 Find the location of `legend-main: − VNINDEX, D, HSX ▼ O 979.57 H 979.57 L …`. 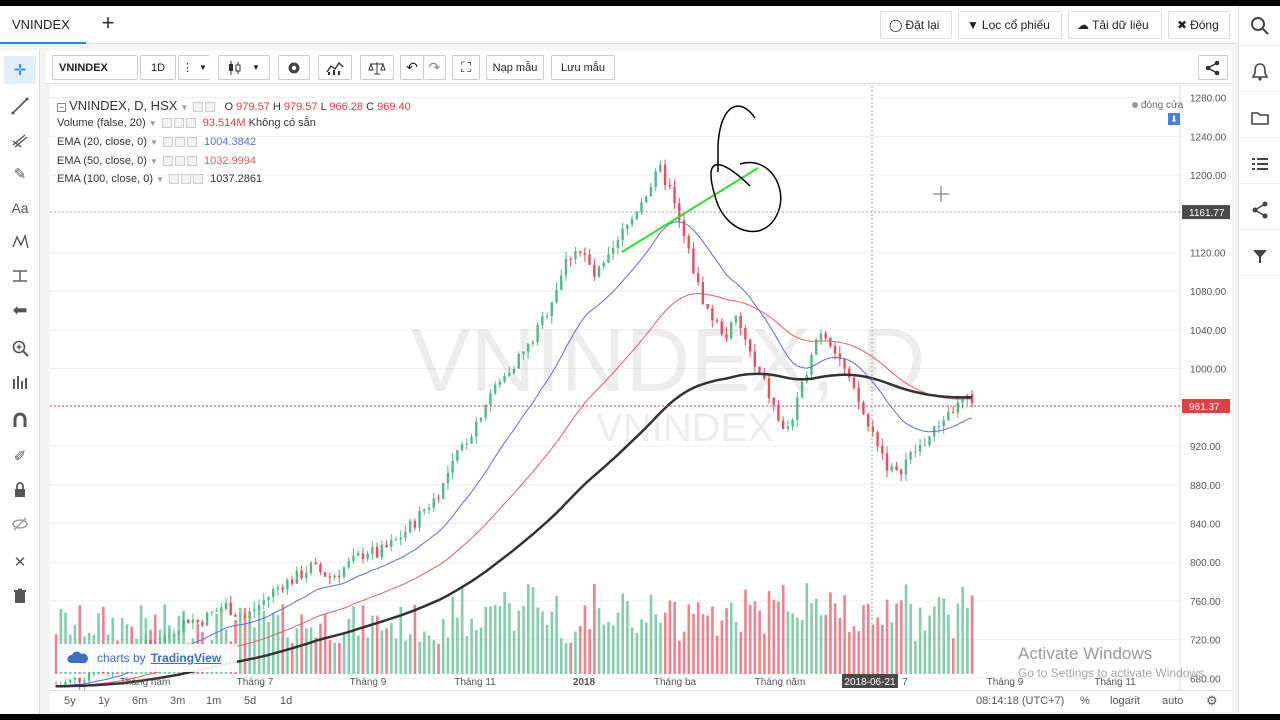

legend-main: − VNINDEX, D, HSX ▼ O 979.57 H 979.57 L … is located at coordinates (234, 105).